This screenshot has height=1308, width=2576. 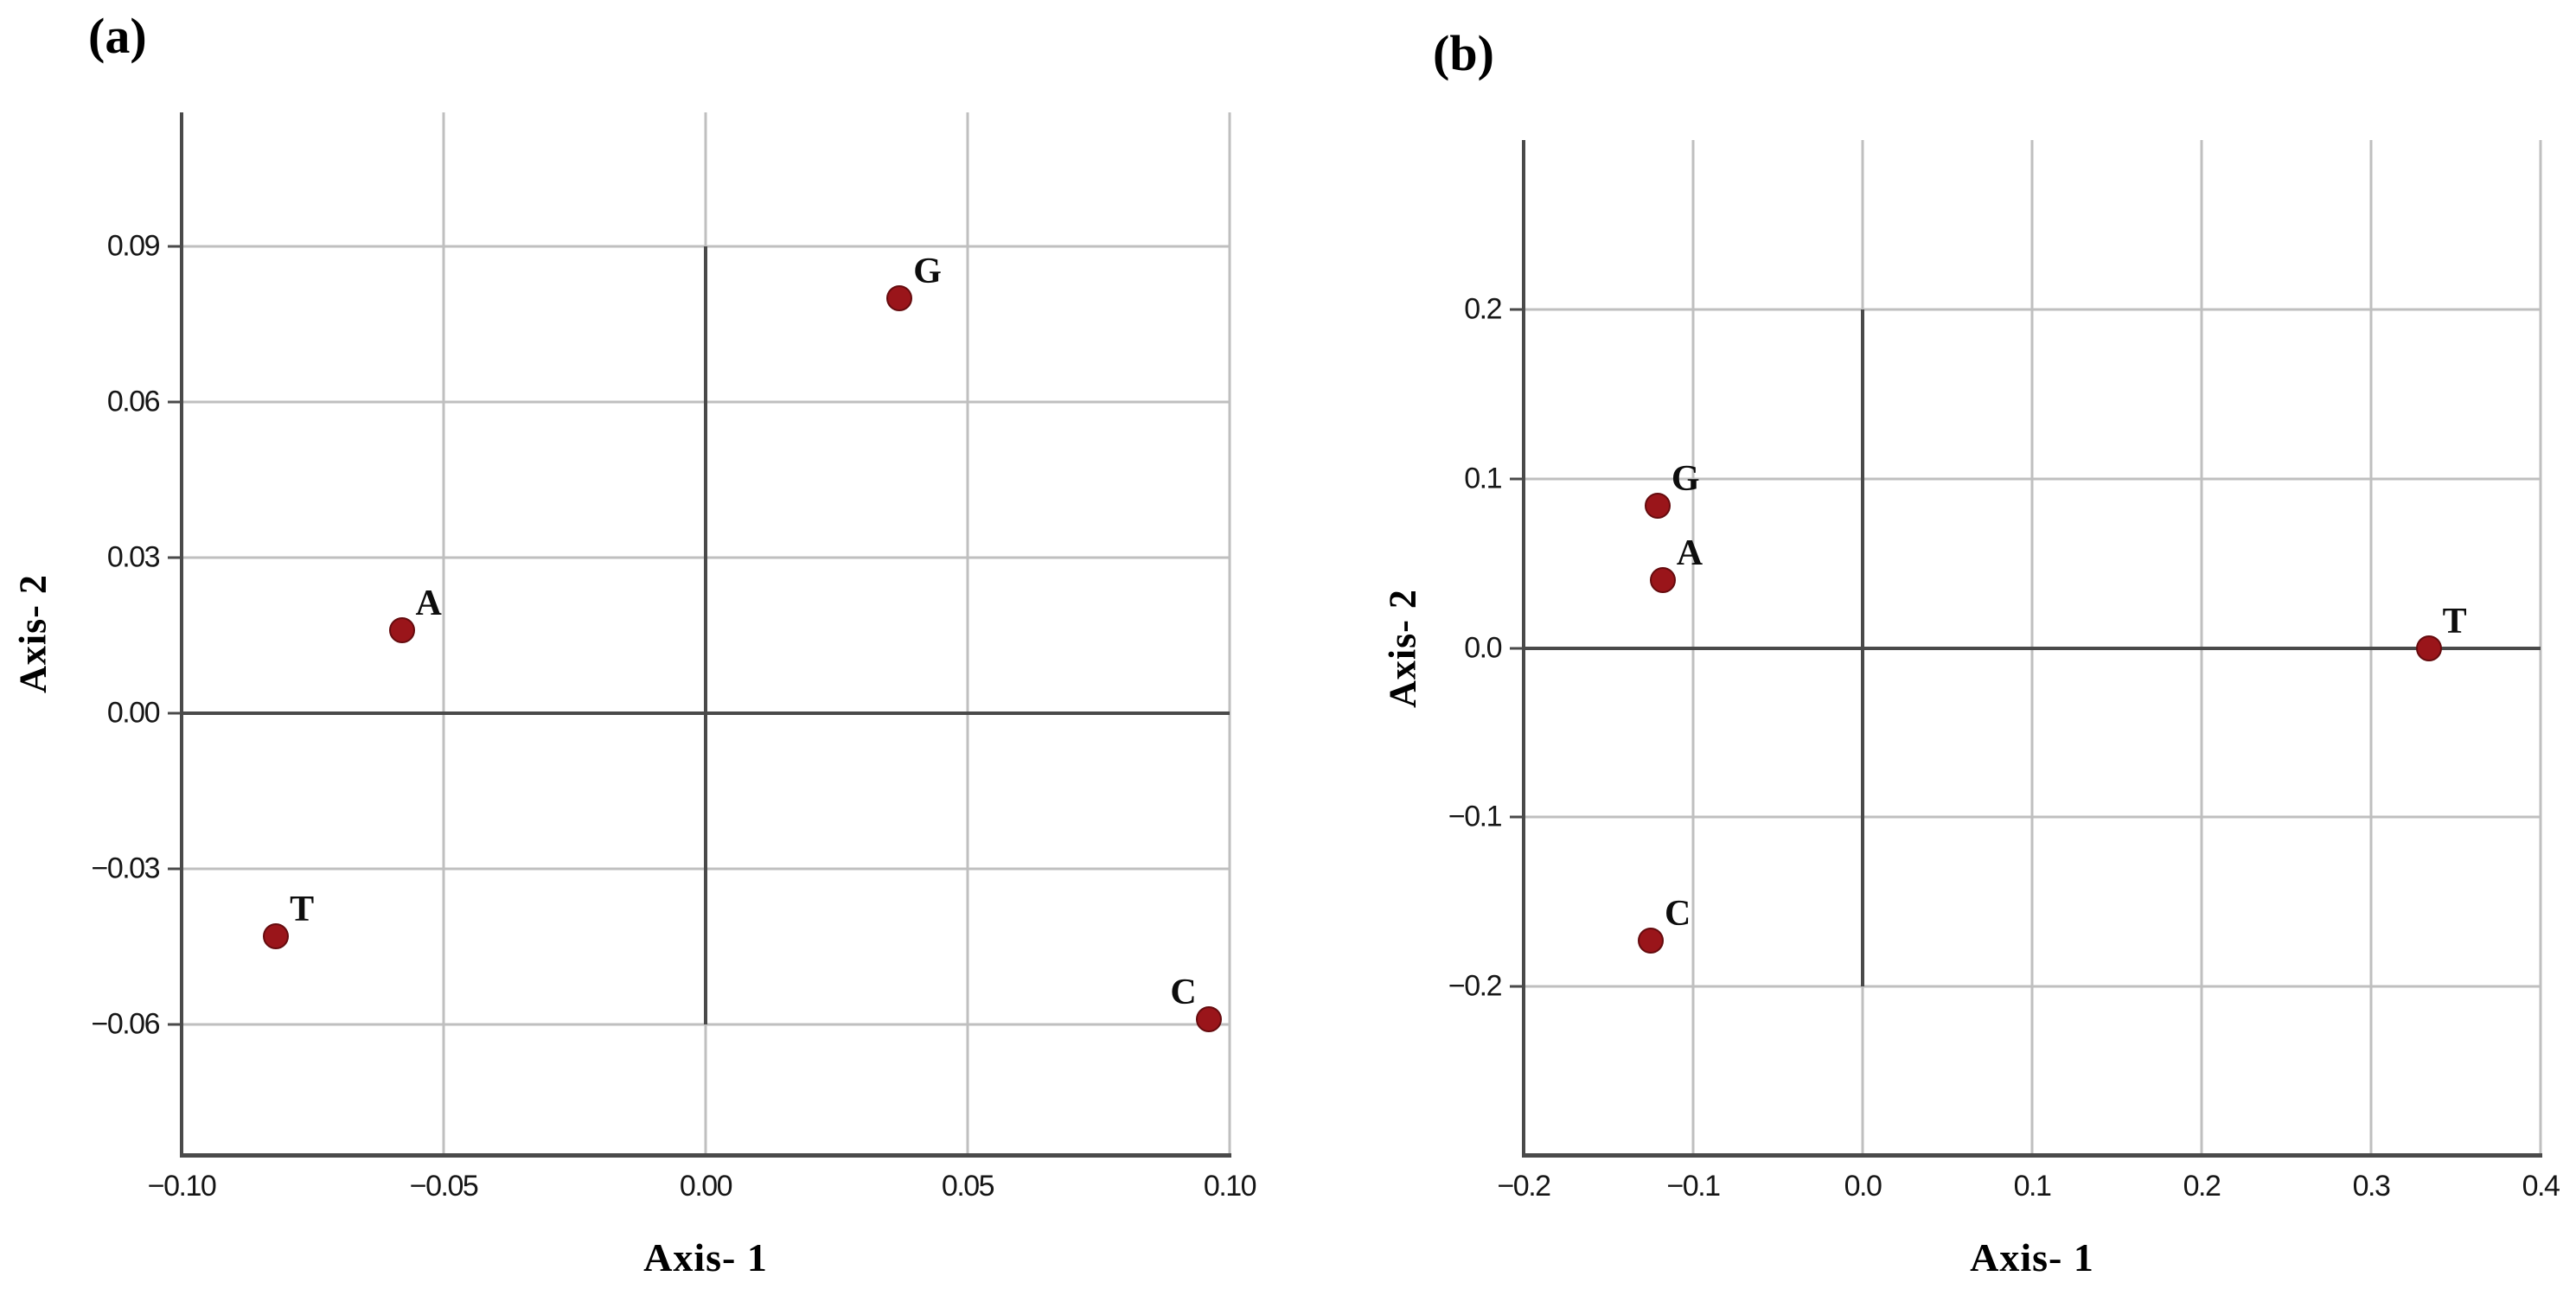 What do you see at coordinates (968, 1186) in the screenshot?
I see `x-tick-label: 0.05` at bounding box center [968, 1186].